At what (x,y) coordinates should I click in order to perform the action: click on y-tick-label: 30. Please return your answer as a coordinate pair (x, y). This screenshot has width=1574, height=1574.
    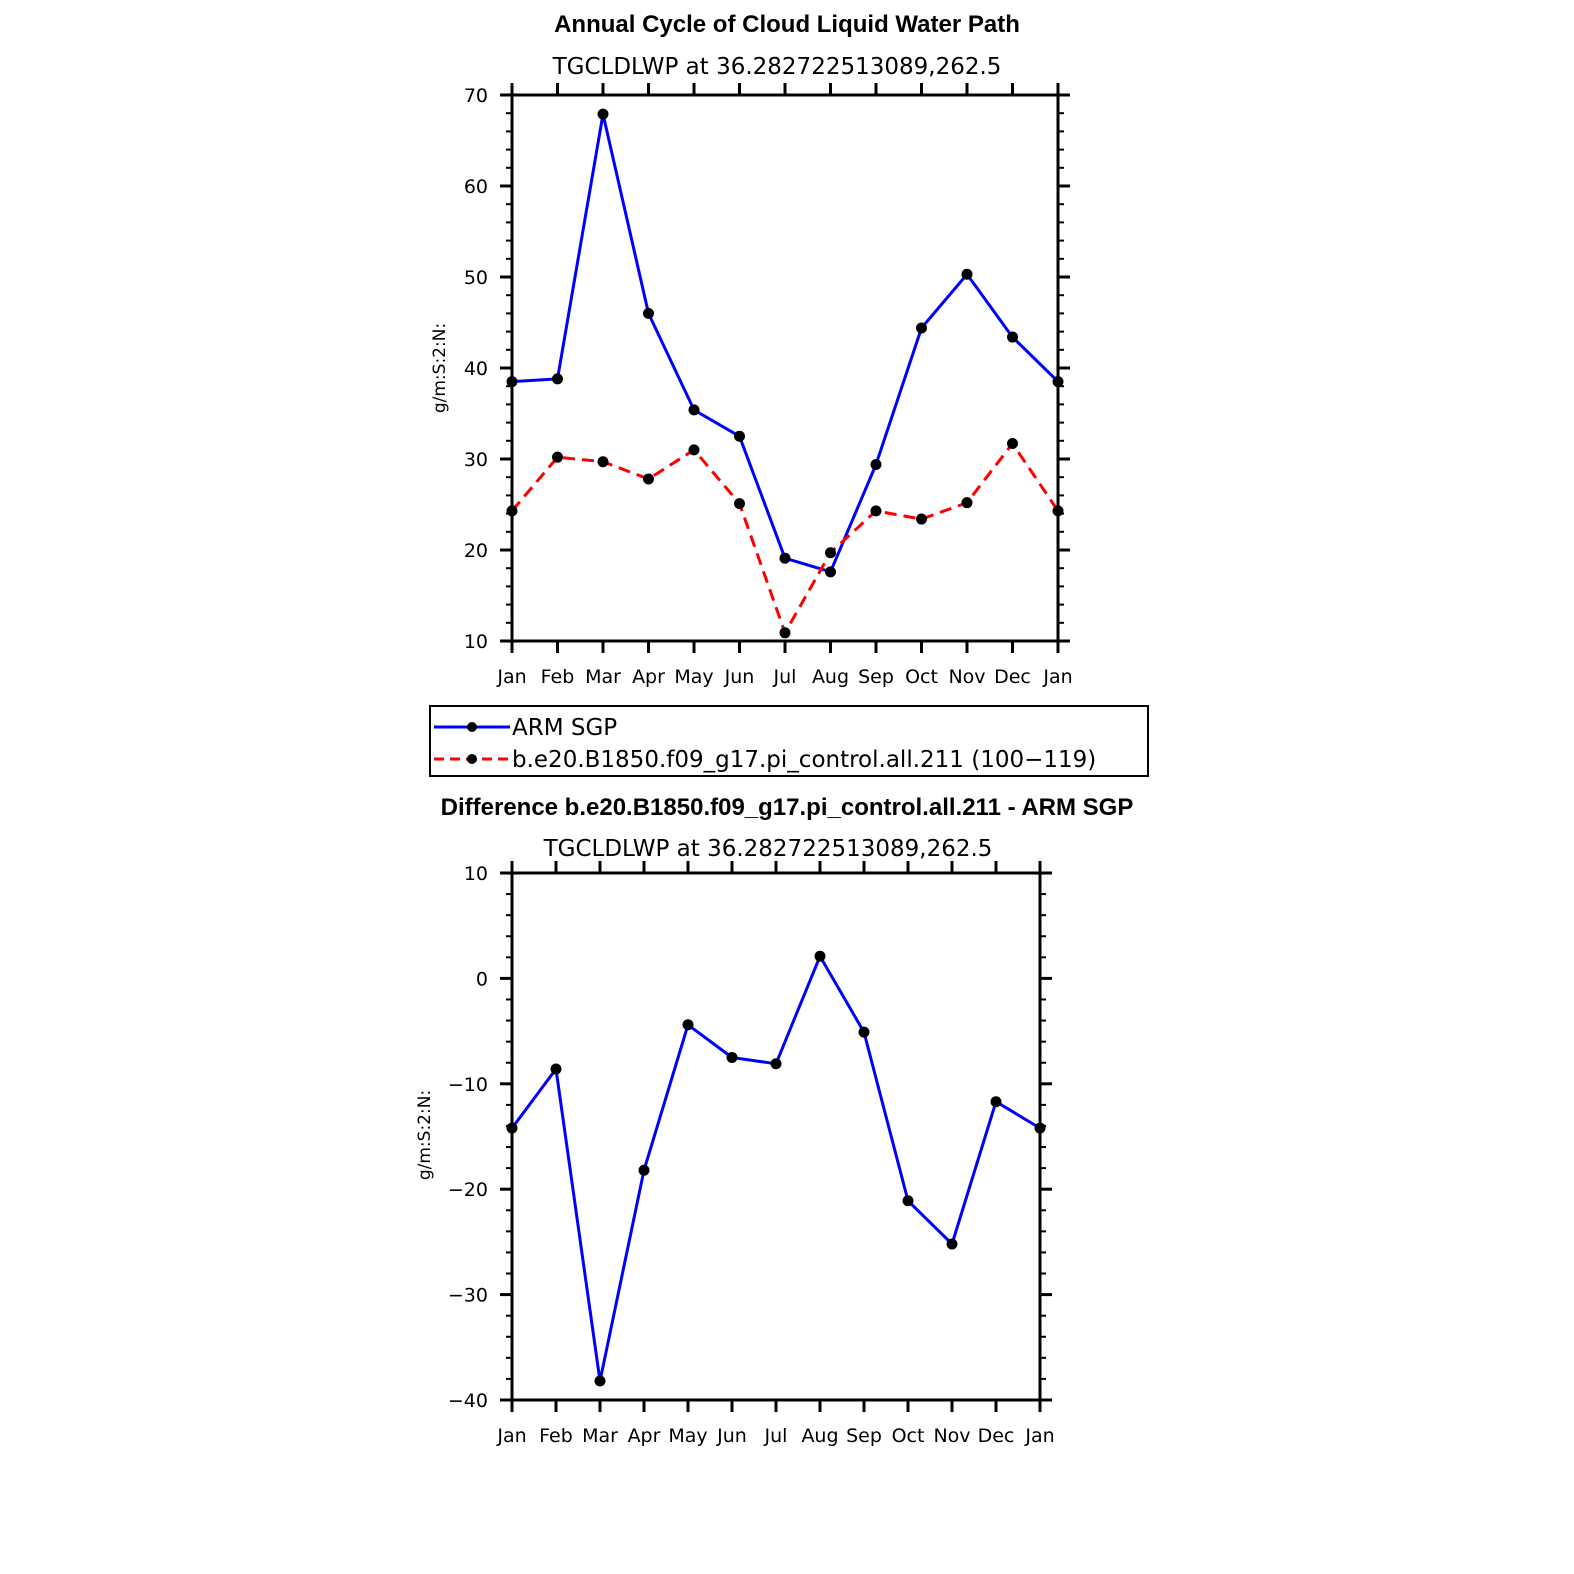
    Looking at the image, I should click on (476, 460).